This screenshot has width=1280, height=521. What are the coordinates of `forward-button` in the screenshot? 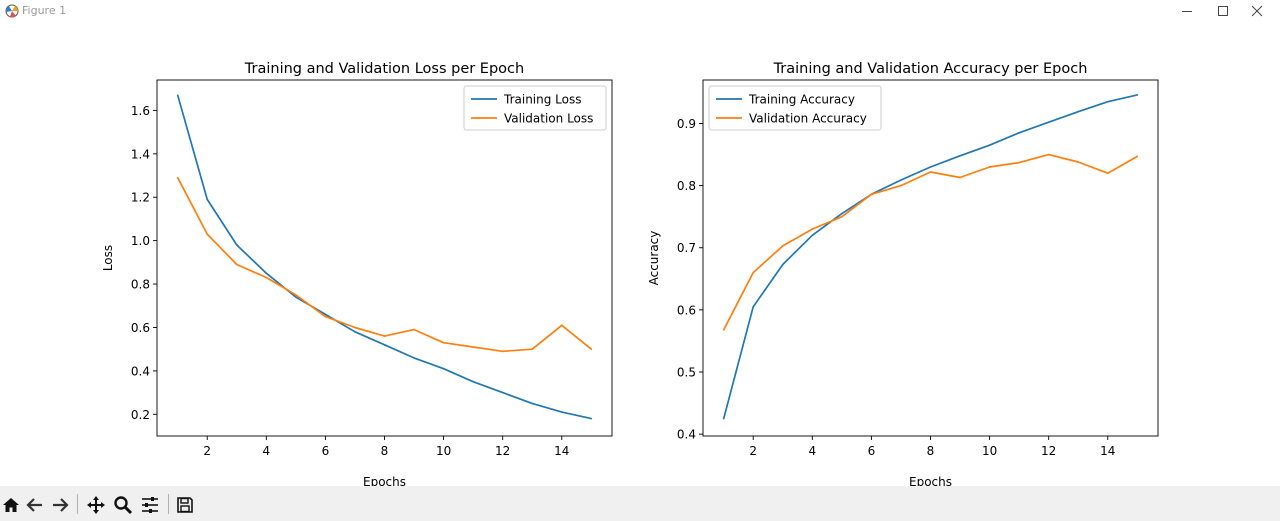 It's located at (60, 505).